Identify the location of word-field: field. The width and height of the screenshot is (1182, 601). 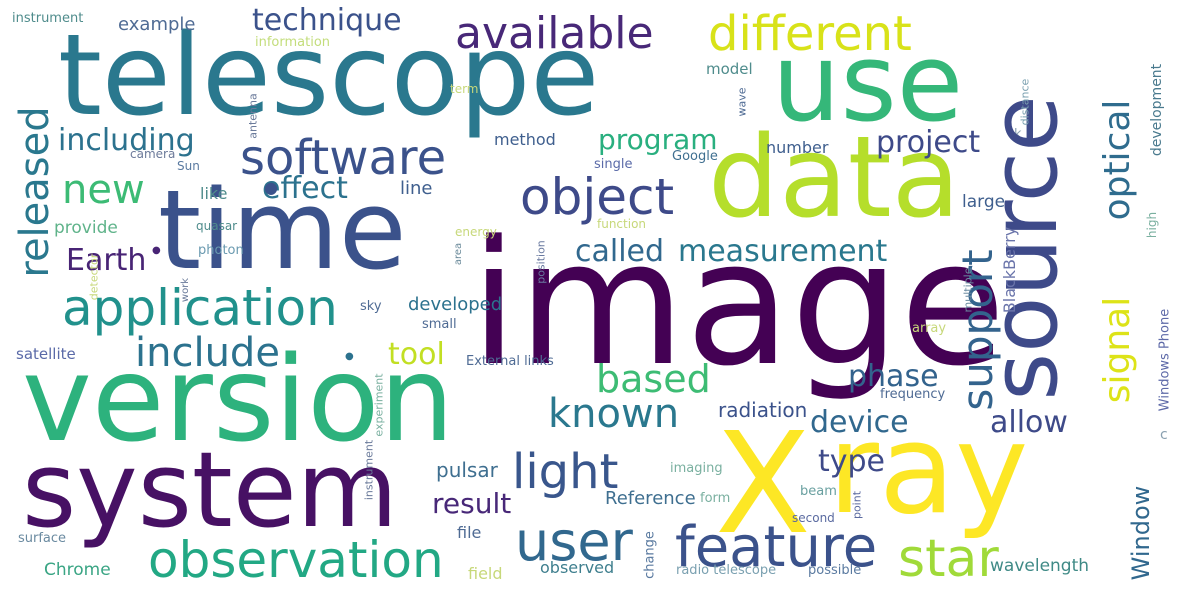
(485, 573).